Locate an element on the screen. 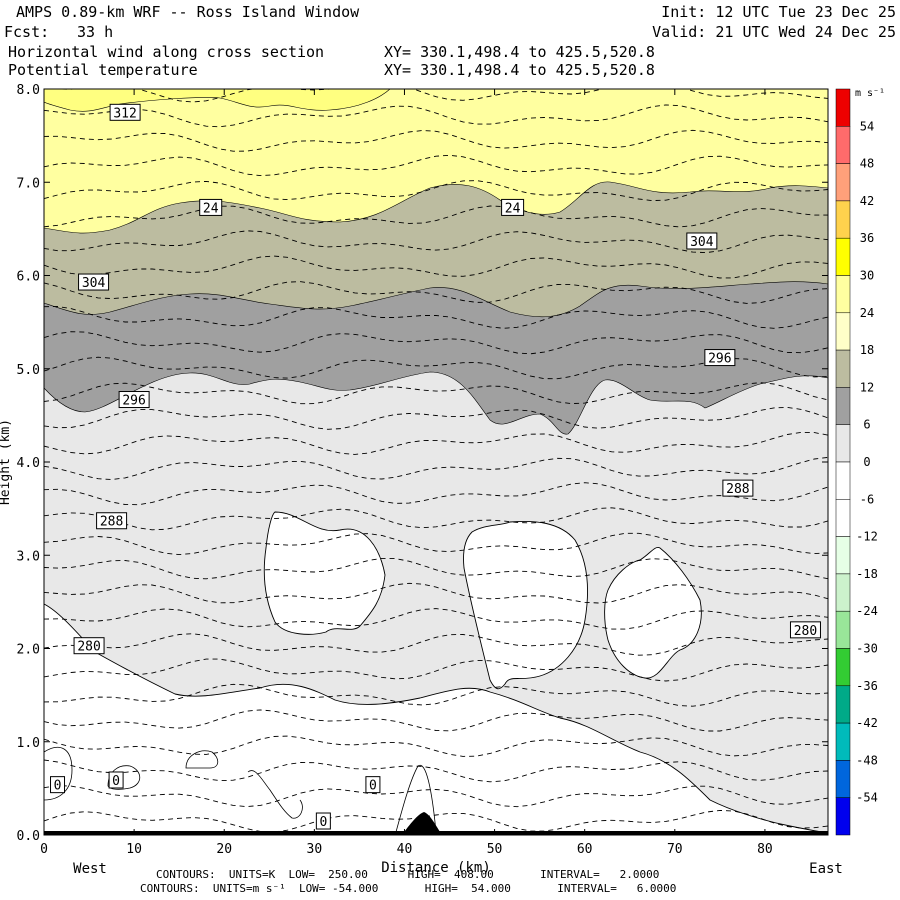 This screenshot has width=900, height=900. colorbar-level: 36 is located at coordinates (867, 238).